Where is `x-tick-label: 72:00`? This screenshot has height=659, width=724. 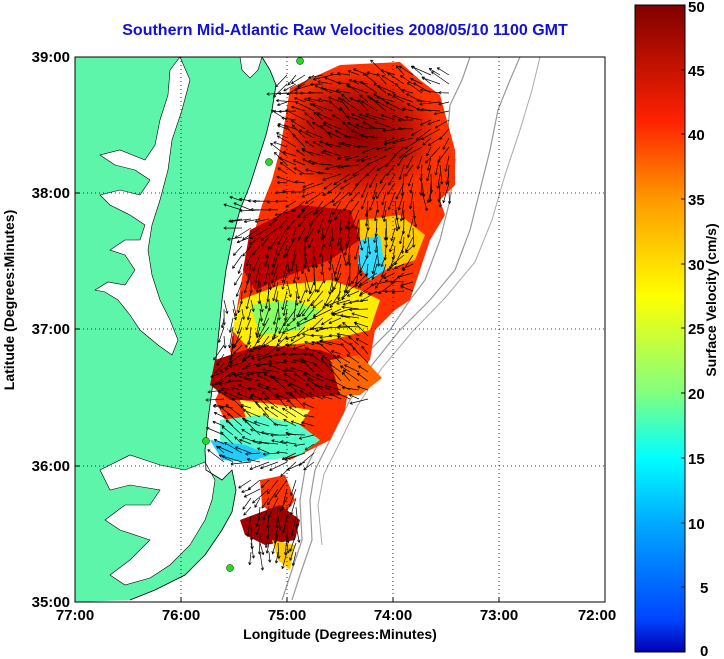 x-tick-label: 72:00 is located at coordinates (597, 615).